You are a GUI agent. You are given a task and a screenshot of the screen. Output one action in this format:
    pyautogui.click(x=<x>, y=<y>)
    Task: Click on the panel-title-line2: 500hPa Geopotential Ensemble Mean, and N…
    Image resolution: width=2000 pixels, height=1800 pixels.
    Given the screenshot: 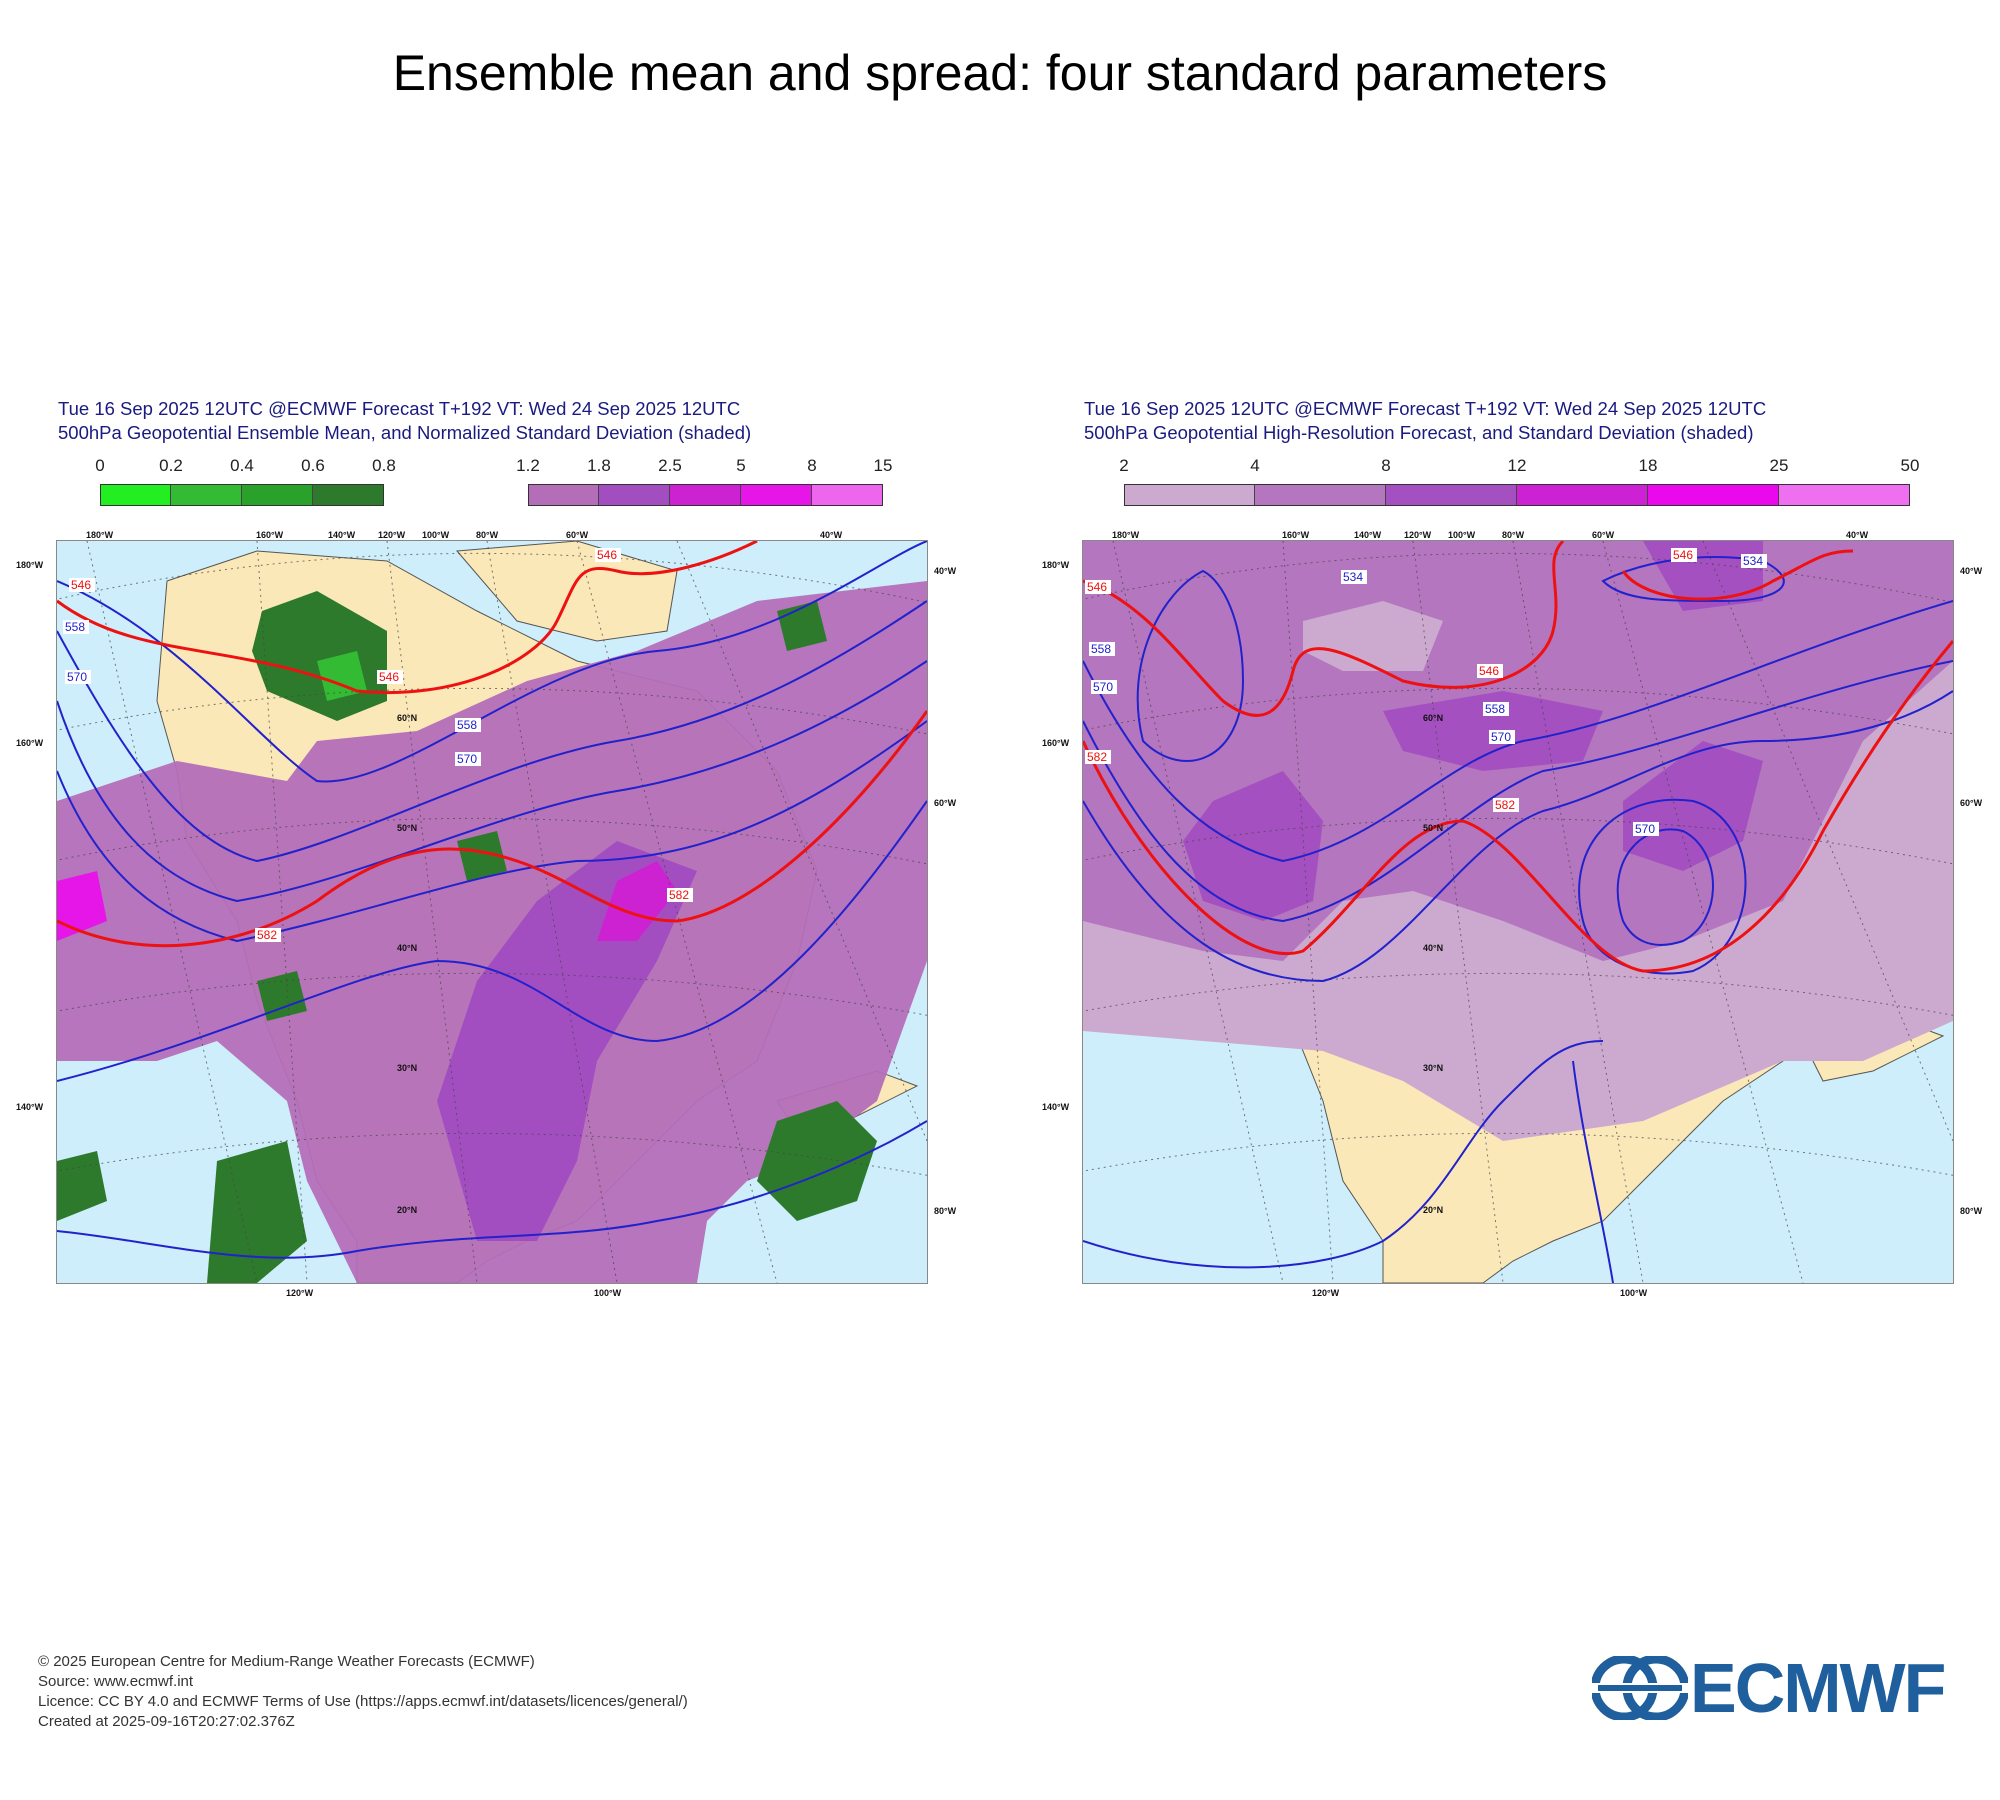 What is the action you would take?
    pyautogui.click(x=405, y=432)
    